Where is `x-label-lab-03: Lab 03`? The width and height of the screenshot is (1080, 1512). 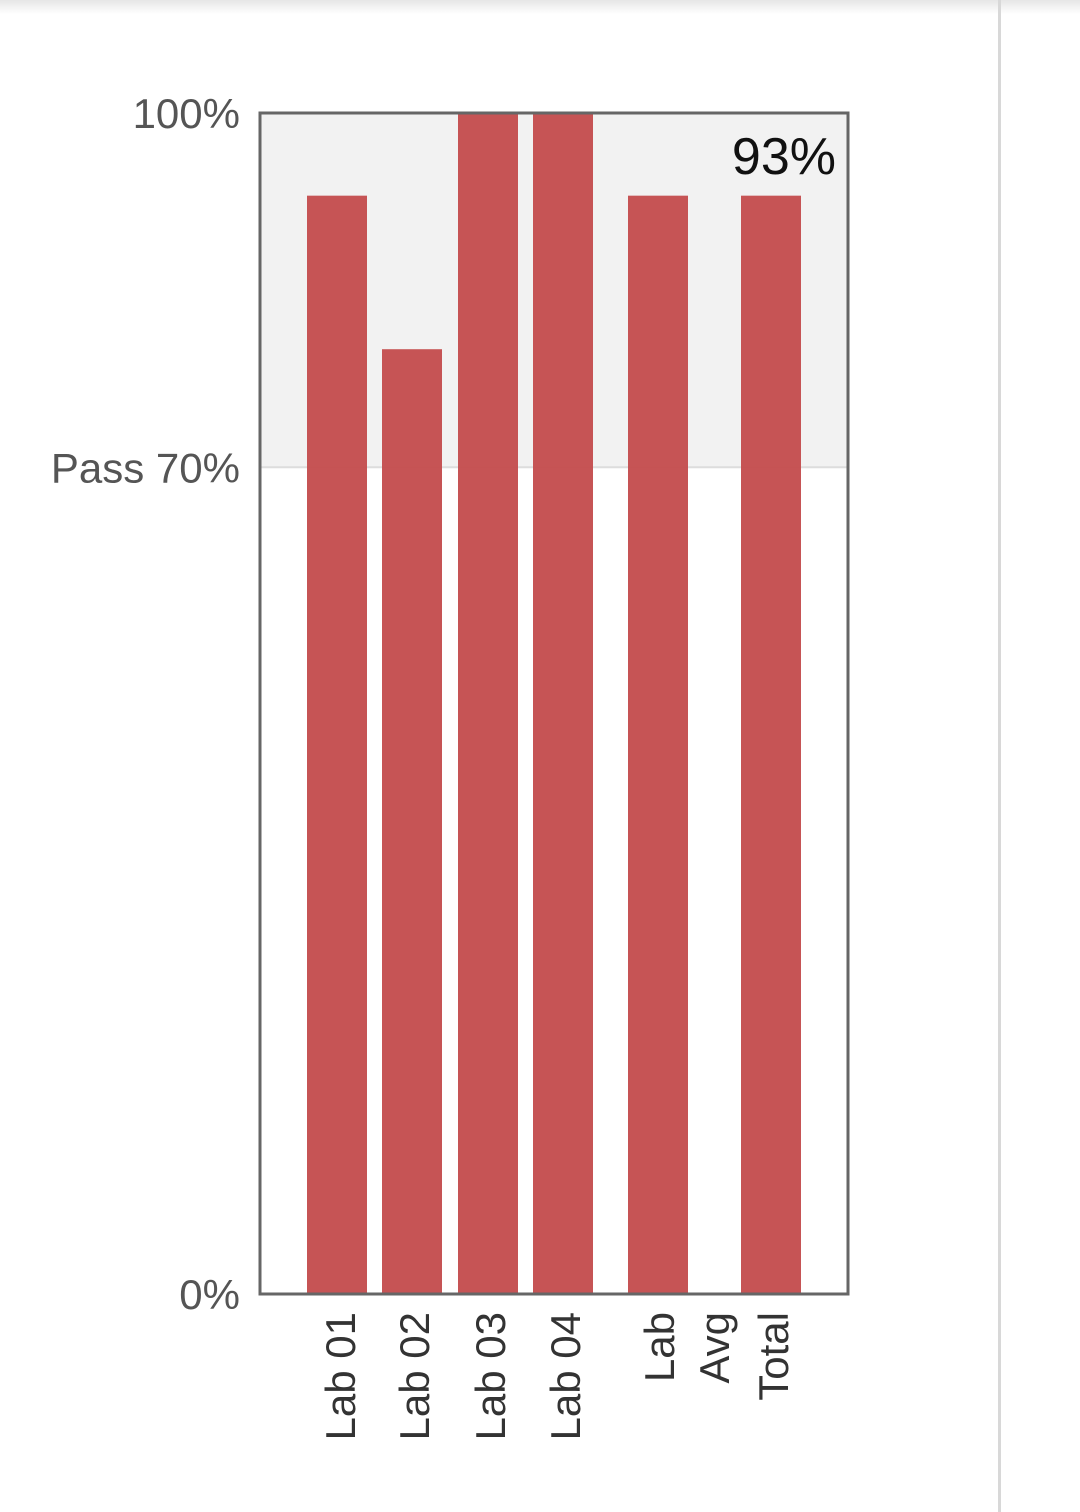
x-label-lab-03: Lab 03 is located at coordinates (490, 1376).